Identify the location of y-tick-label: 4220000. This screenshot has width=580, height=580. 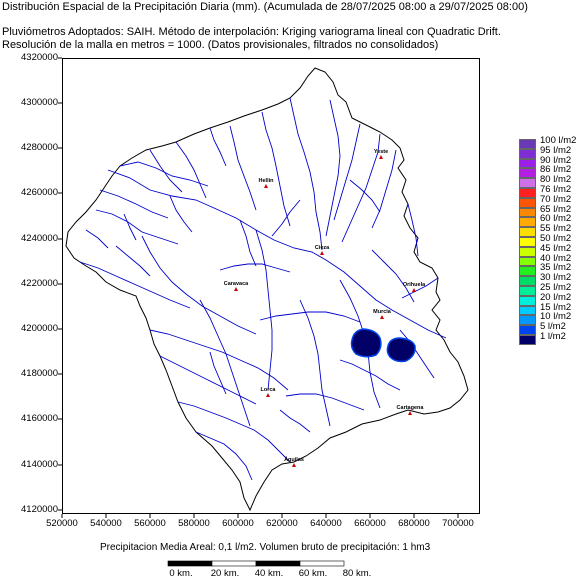
(39, 283).